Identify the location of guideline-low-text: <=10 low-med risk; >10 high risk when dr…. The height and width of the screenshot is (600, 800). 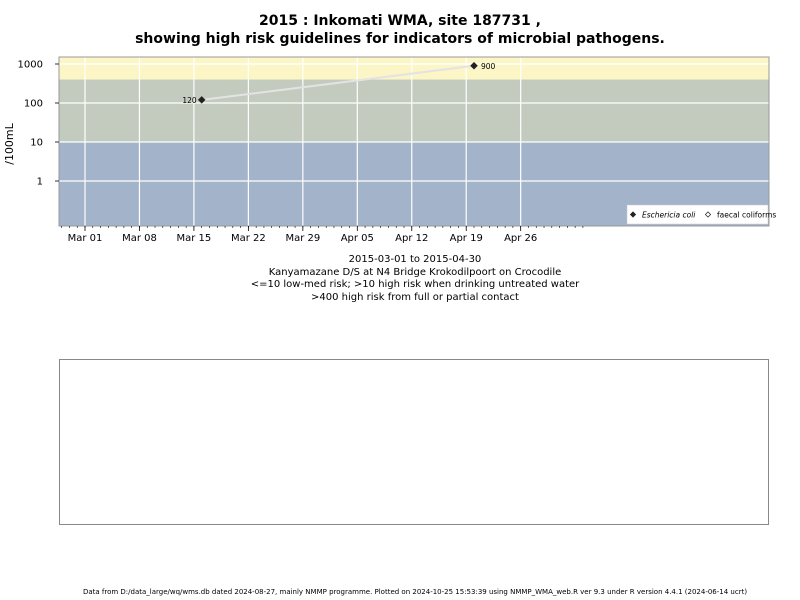
(415, 284).